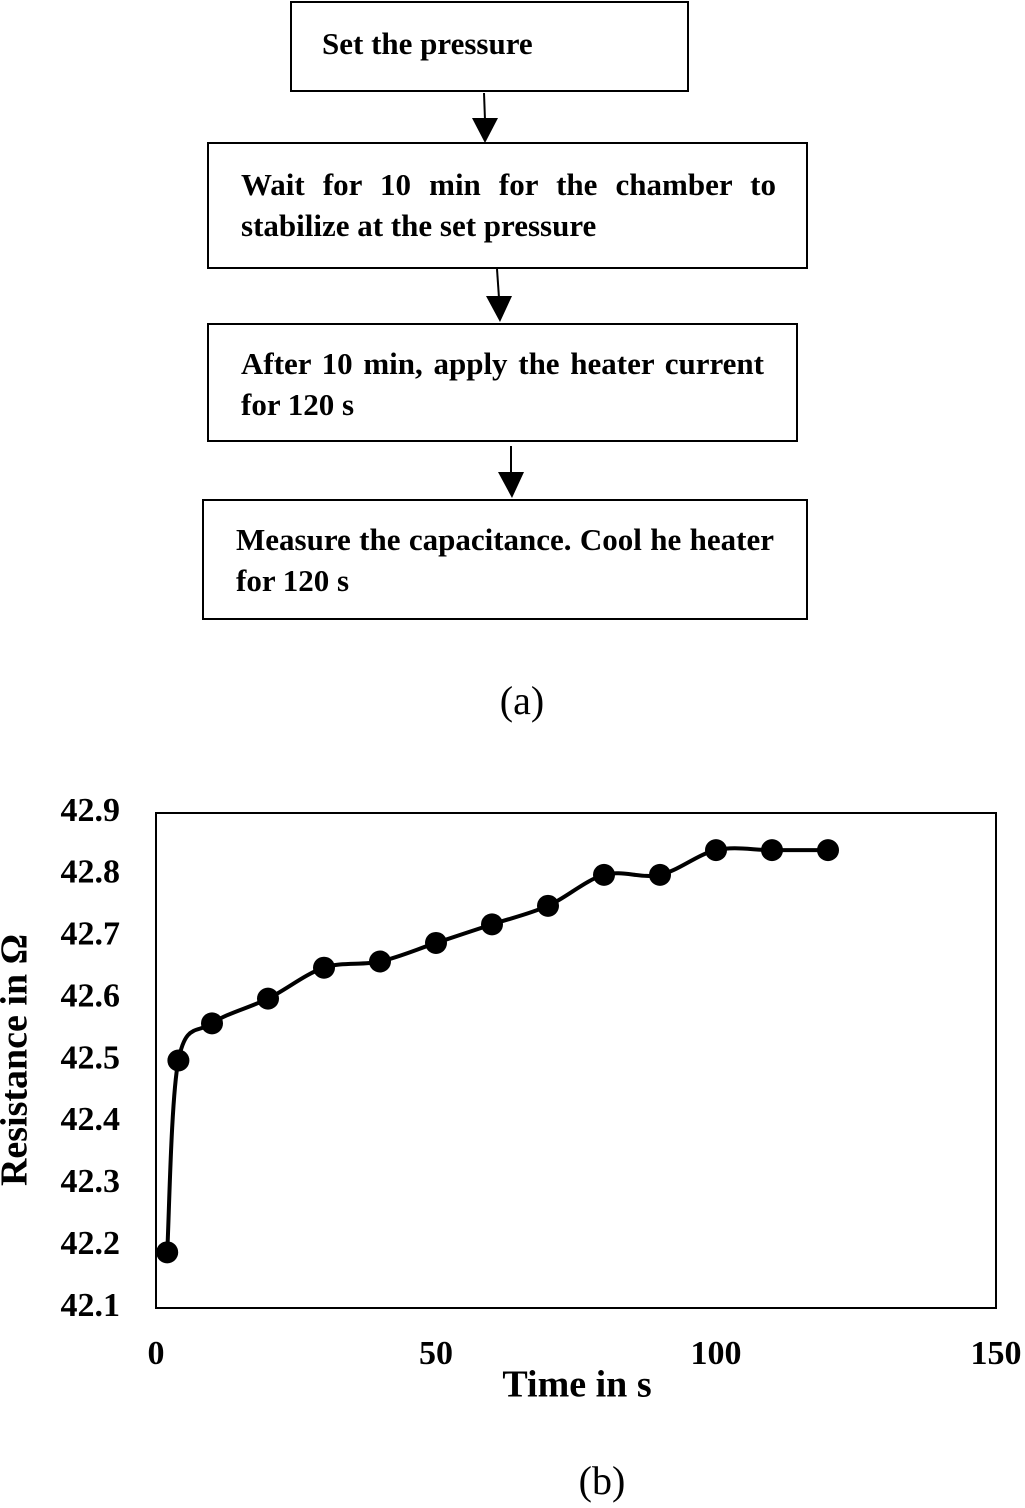 Image resolution: width=1025 pixels, height=1508 pixels. I want to click on y-tick-label: 42.4, so click(91, 1119).